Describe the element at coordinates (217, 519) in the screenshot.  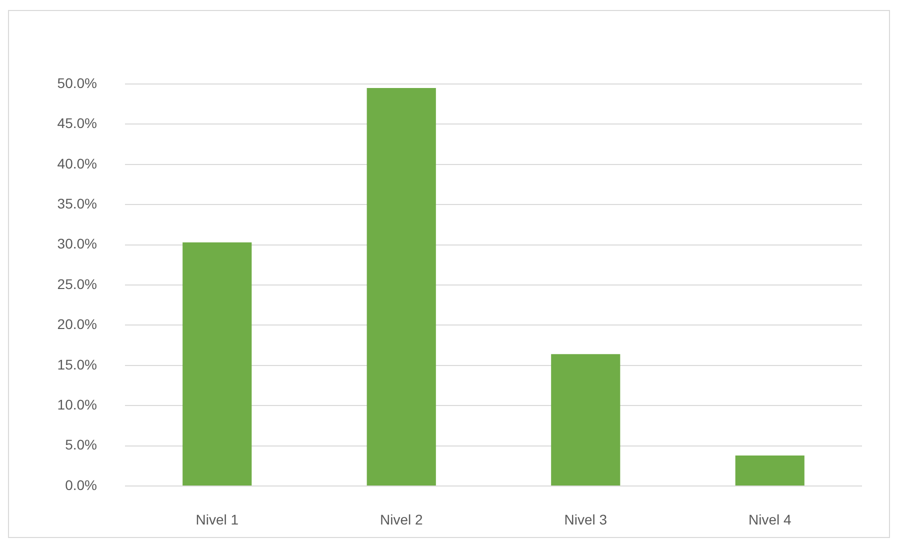
I see `x-tick-label: Nivel 1` at that location.